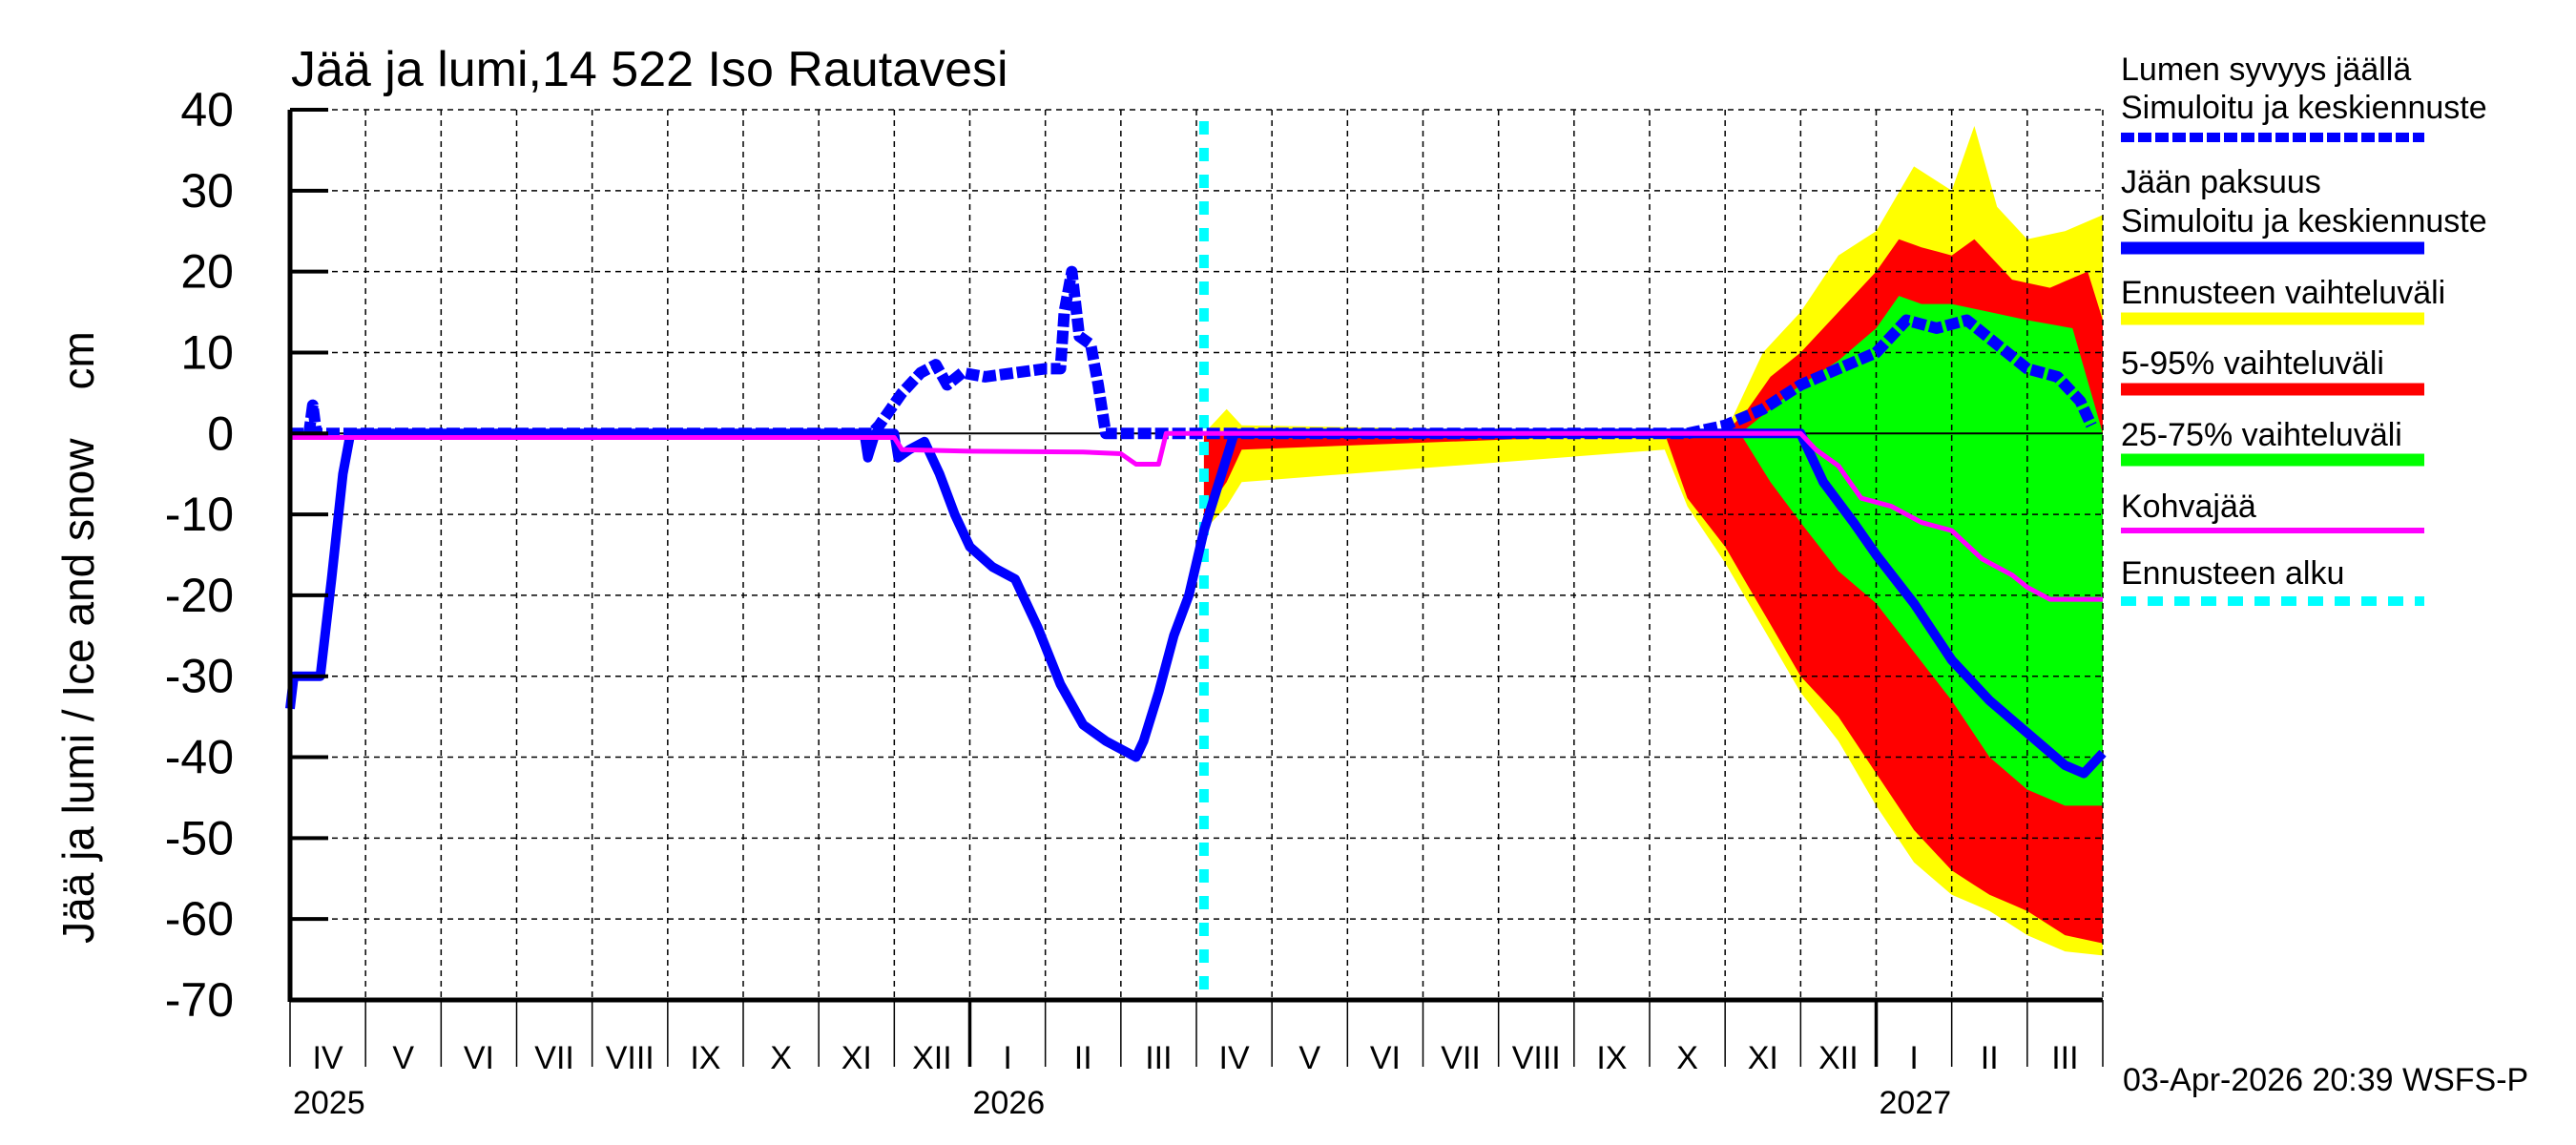 This screenshot has height=1145, width=2576. What do you see at coordinates (649, 69) in the screenshot?
I see `chart-title: Jää ja lumi,14 522 Iso Rautavesi` at bounding box center [649, 69].